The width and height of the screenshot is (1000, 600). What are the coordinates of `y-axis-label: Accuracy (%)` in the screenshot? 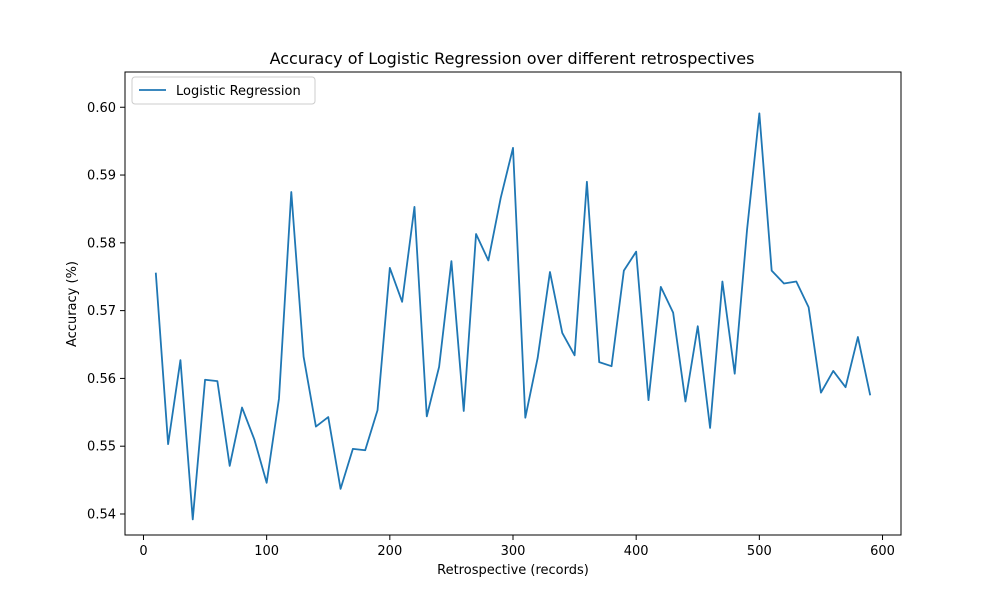 It's located at (72, 304).